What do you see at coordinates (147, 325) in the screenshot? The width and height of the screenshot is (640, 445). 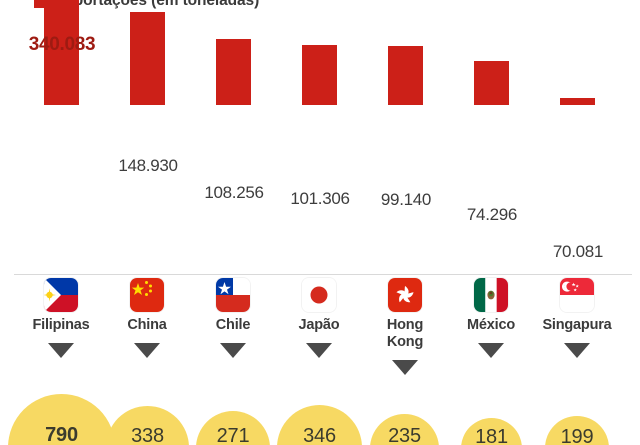 I see `country-label-china: China` at bounding box center [147, 325].